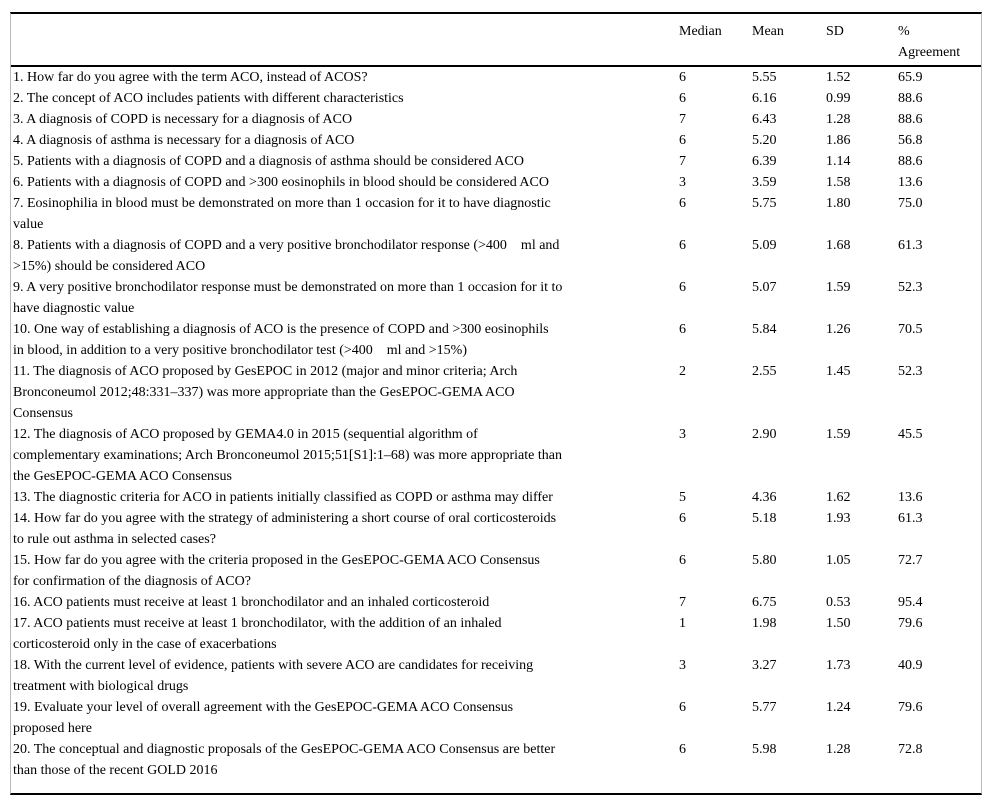 The width and height of the screenshot is (992, 801). Describe the element at coordinates (764, 77) in the screenshot. I see `mean-cell: 5.55` at that location.